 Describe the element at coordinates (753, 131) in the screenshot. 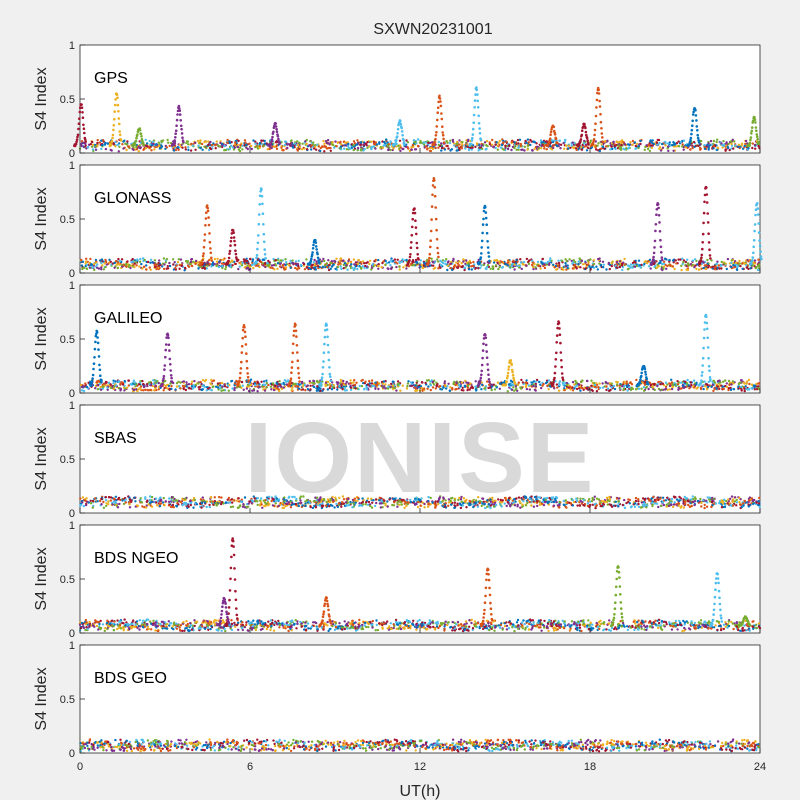

I see `spike` at that location.